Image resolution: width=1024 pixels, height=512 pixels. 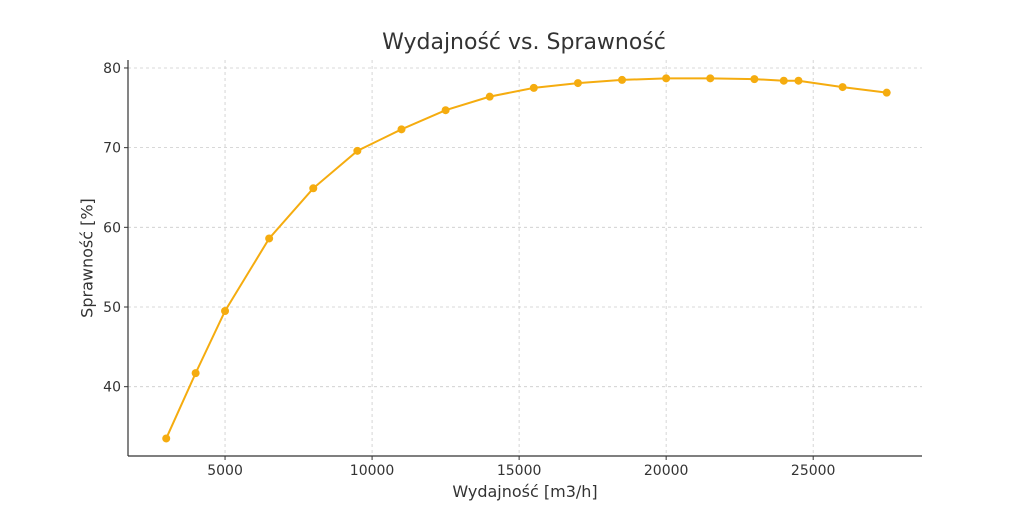 I want to click on x-tick-label: 25000, so click(x=813, y=471).